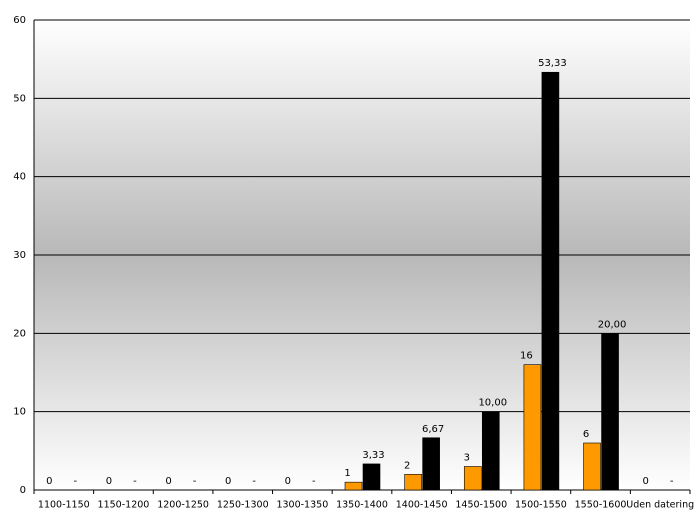 This screenshot has height=525, width=700. What do you see at coordinates (422, 505) in the screenshot?
I see `x-tick-label: 1400-1450` at bounding box center [422, 505].